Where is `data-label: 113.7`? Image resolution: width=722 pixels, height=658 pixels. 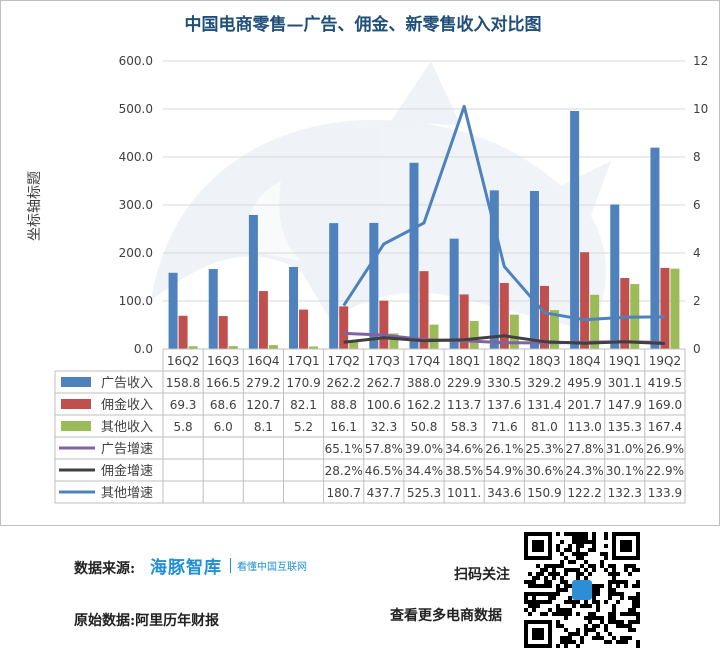
data-label: 113.7 is located at coordinates (464, 405).